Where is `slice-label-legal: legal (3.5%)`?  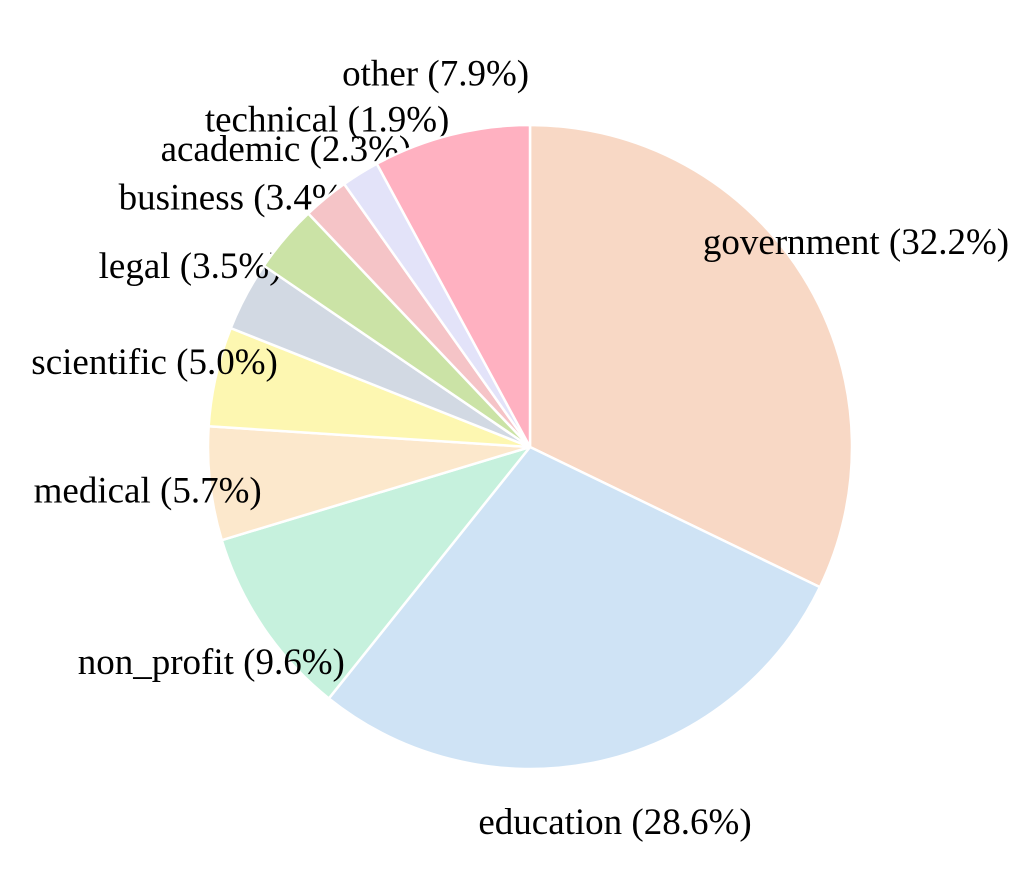 slice-label-legal: legal (3.5%) is located at coordinates (190, 266).